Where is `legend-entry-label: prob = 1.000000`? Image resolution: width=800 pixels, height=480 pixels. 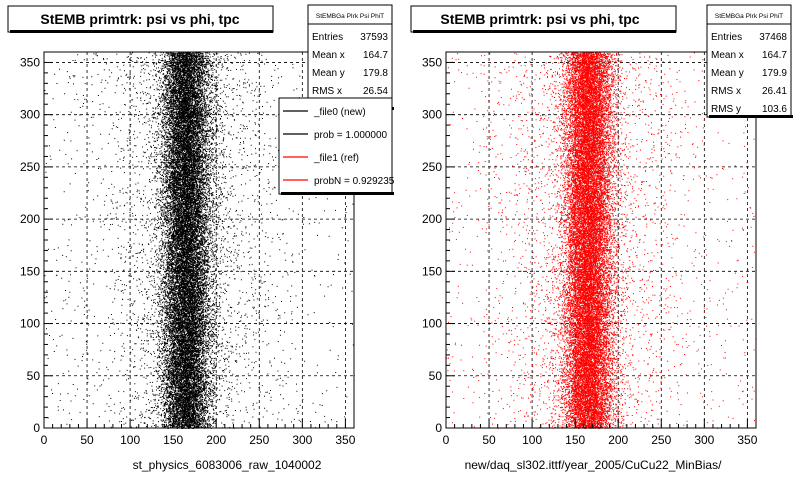 legend-entry-label: prob = 1.000000 is located at coordinates (351, 135).